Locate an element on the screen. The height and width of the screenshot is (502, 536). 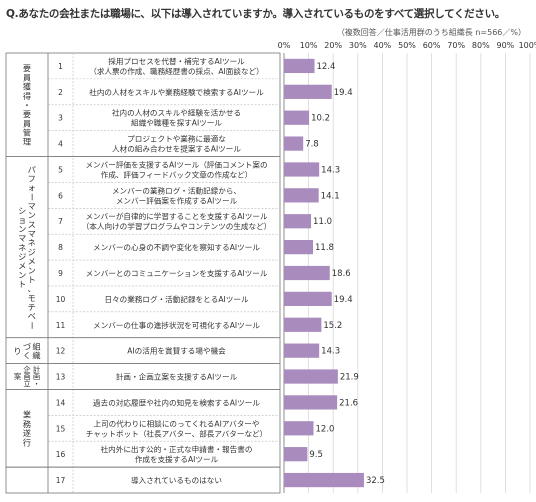
row-number: 17 is located at coordinates (61, 480).